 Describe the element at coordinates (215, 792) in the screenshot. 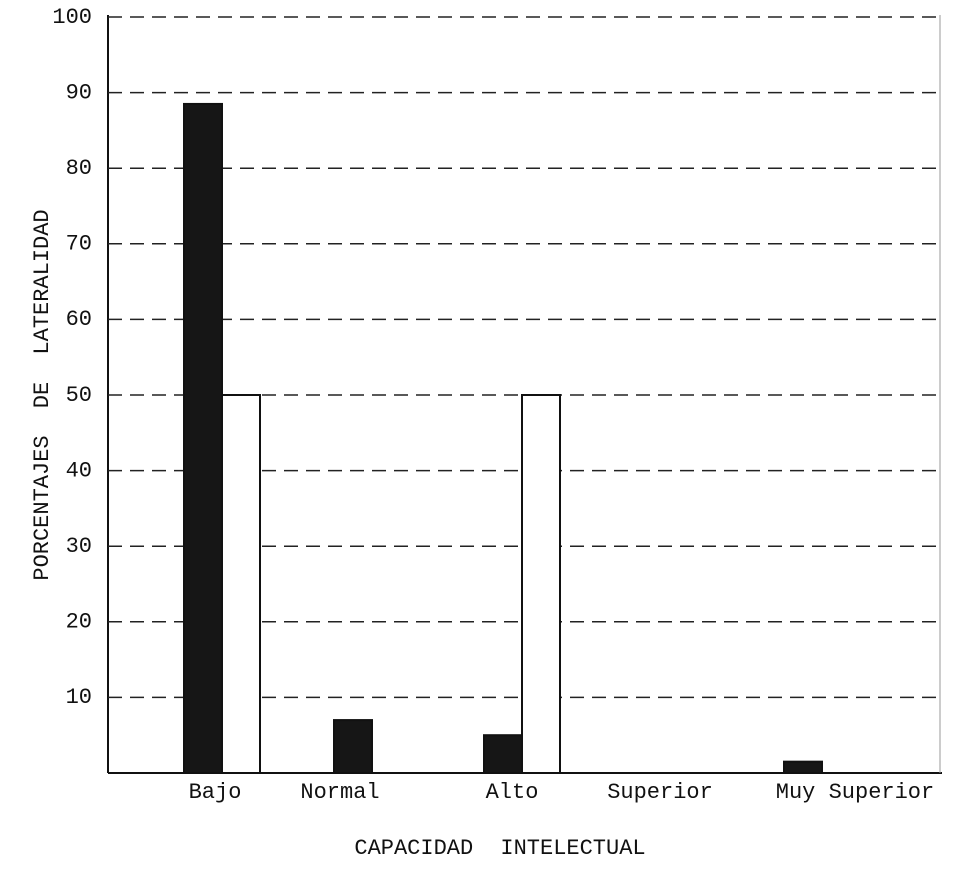

I see `x-tick-label: Bajo` at that location.